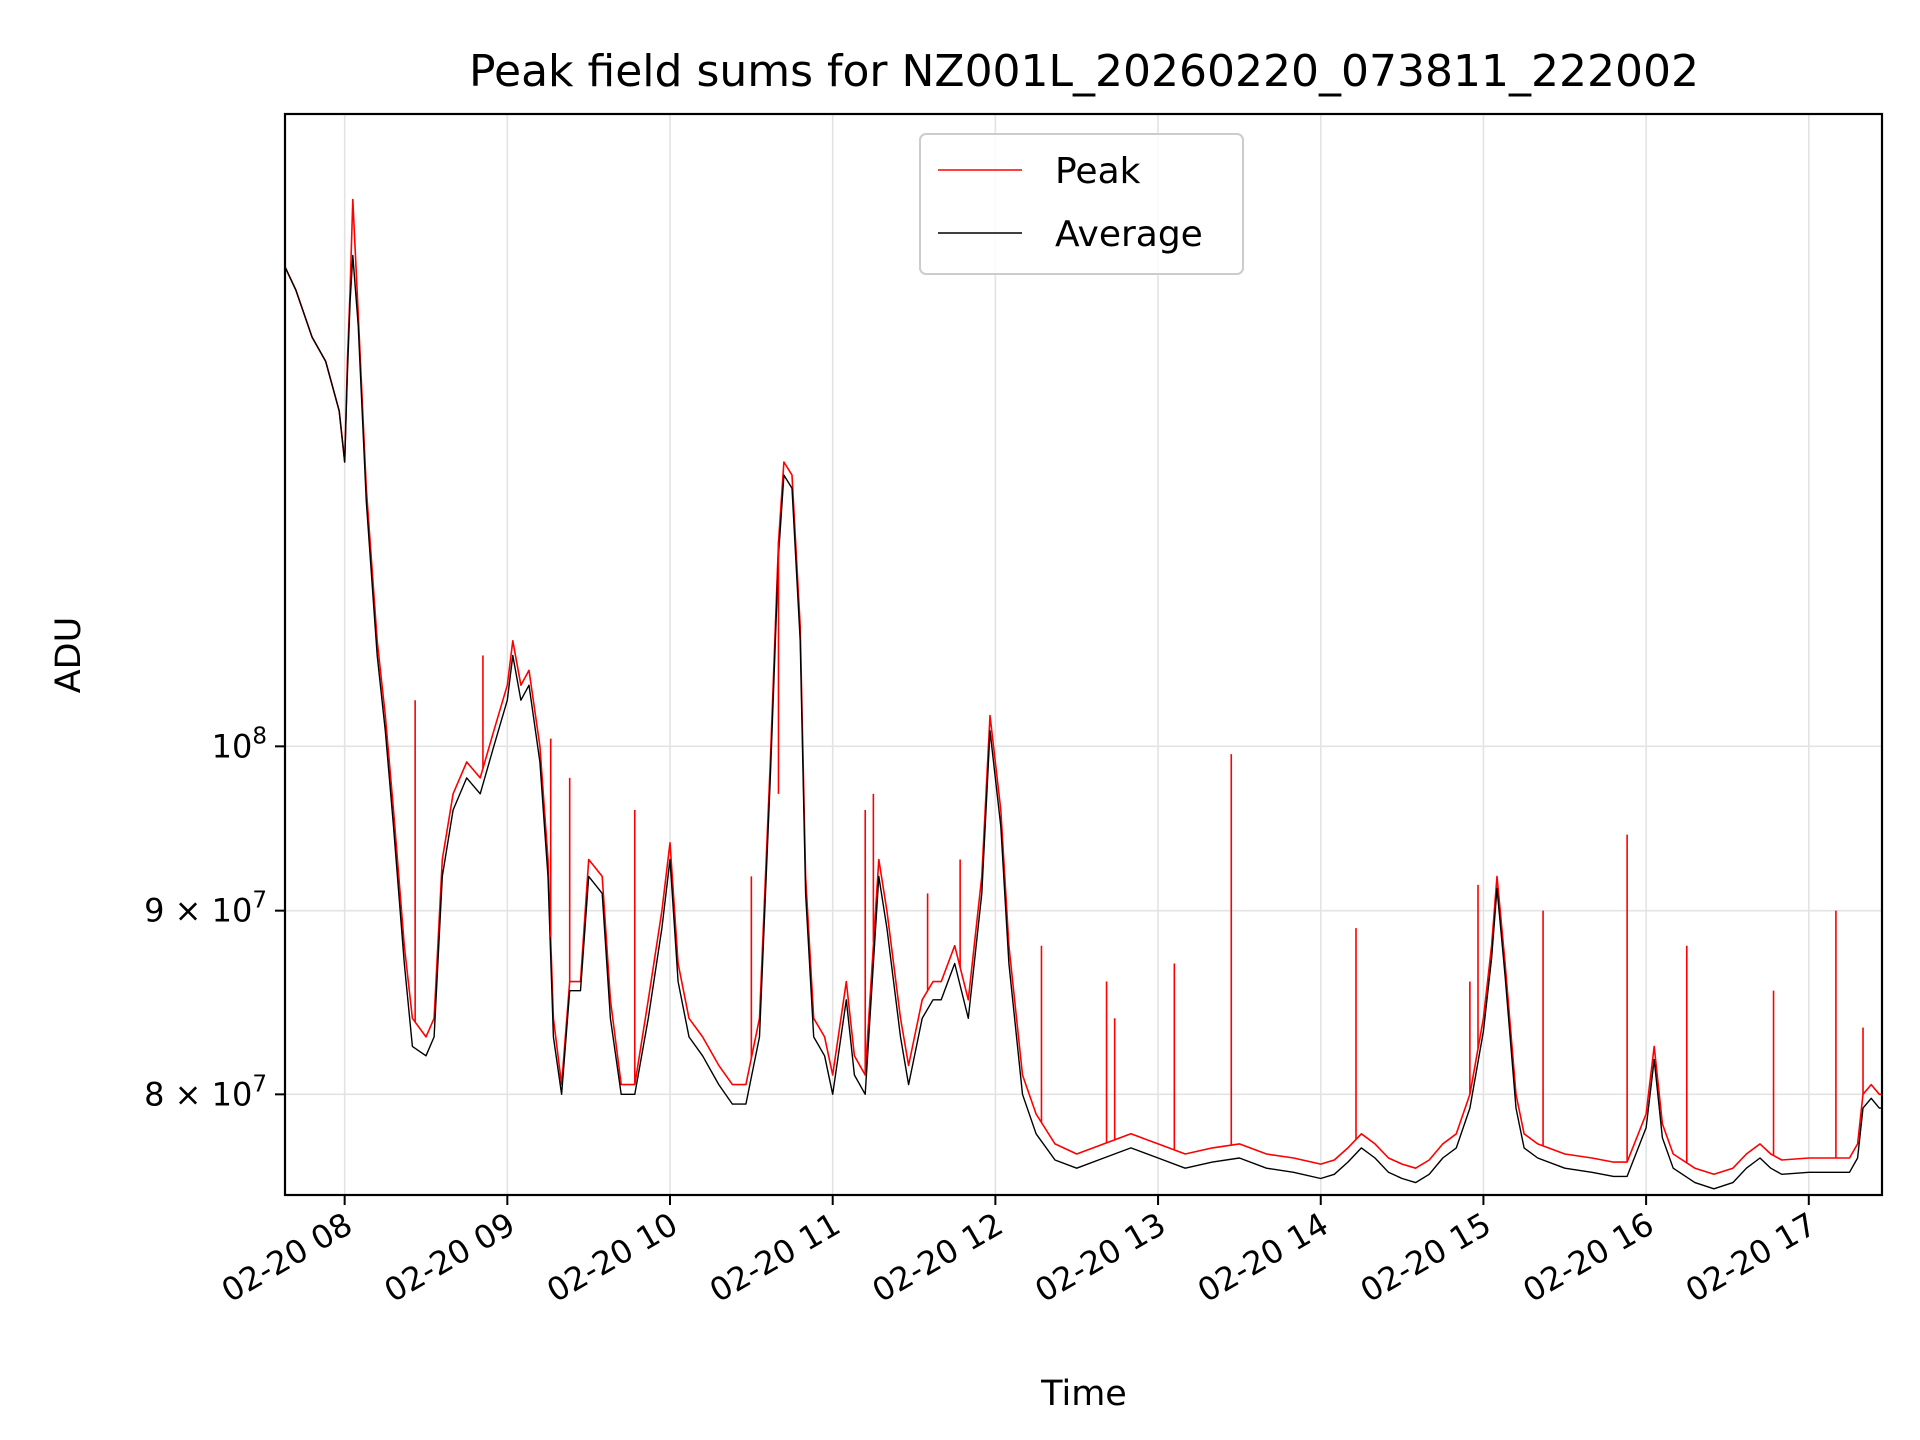  Describe the element at coordinates (1083, 1394) in the screenshot. I see `x-axis-label: Time` at that location.